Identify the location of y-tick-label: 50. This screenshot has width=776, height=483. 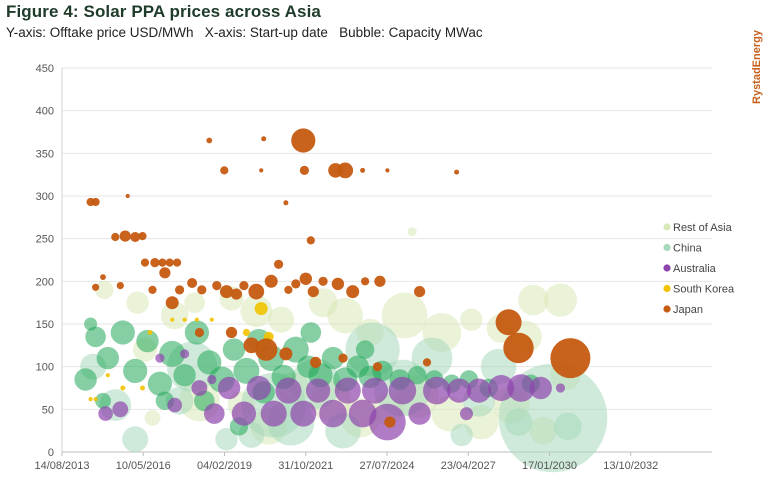
(48, 410).